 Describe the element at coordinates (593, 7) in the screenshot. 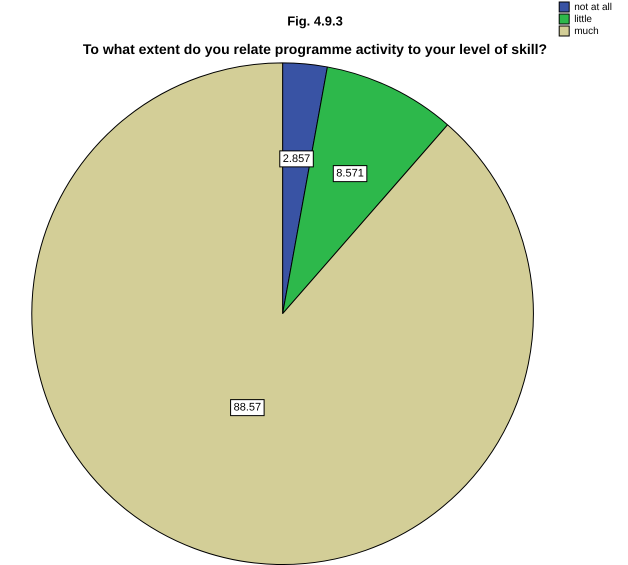

I see `legend-label: not at all` at that location.